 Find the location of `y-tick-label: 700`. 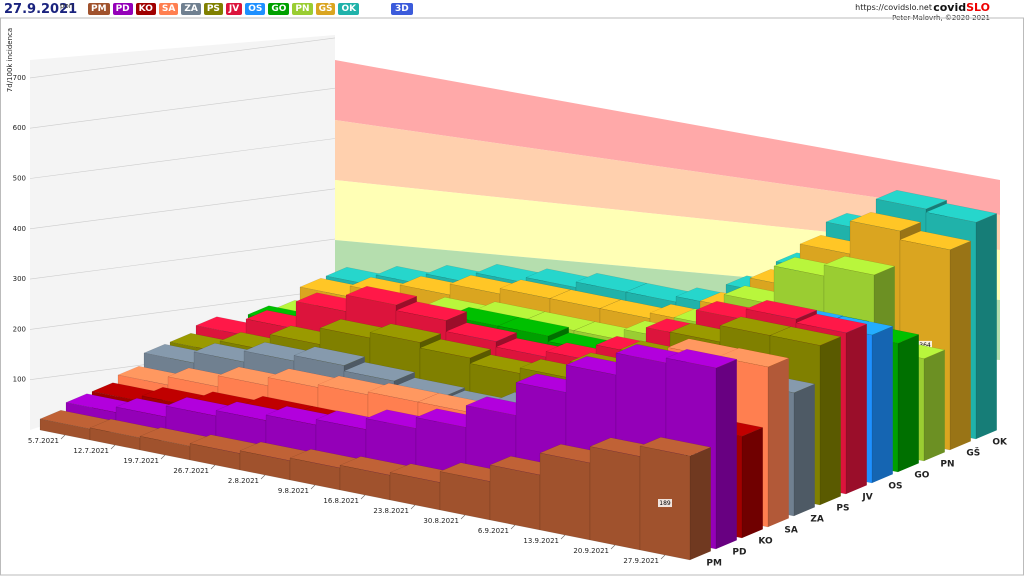

y-tick-label: 700 is located at coordinates (19, 78).